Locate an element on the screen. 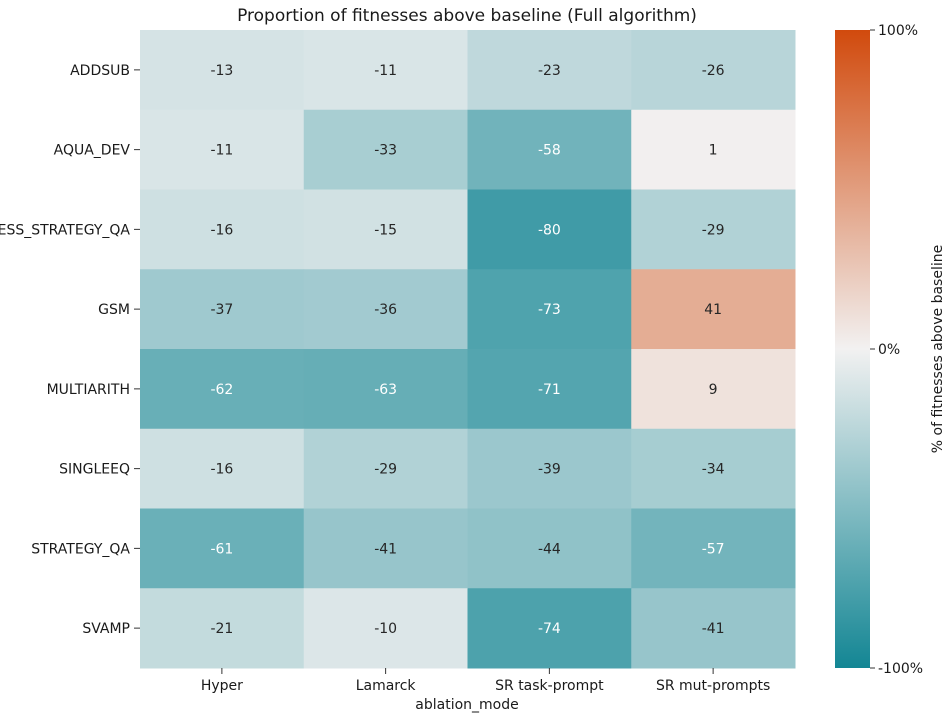 This screenshot has height=713, width=945. cell-value-label: -36 is located at coordinates (385, 310).